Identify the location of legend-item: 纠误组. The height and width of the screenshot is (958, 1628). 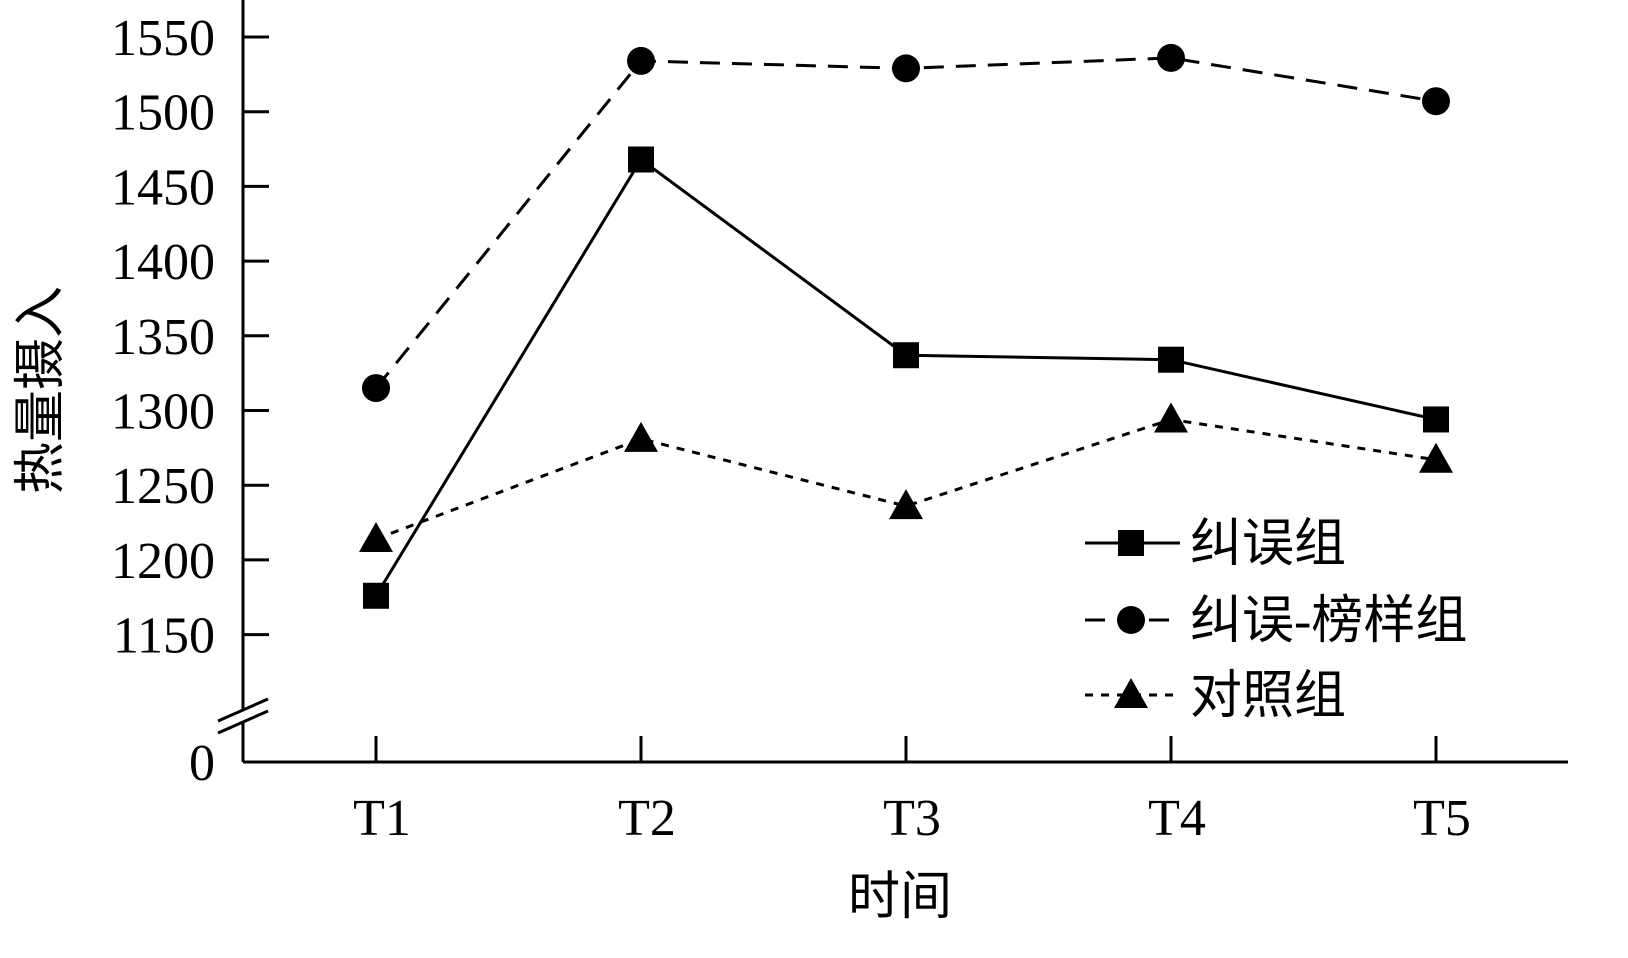
(1215, 544).